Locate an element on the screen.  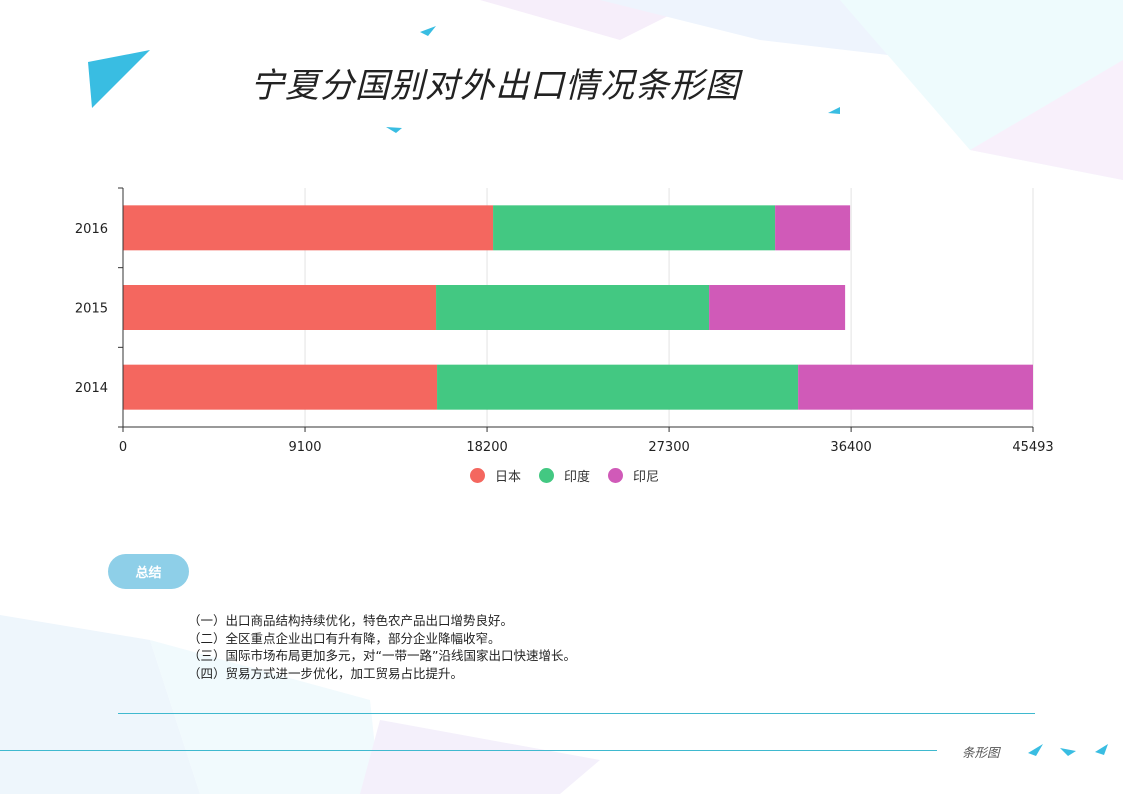
summary-line-3: （三）国际市场布局更加多元，对“一带一路”沿线国家出口快速增长。 is located at coordinates (382, 655).